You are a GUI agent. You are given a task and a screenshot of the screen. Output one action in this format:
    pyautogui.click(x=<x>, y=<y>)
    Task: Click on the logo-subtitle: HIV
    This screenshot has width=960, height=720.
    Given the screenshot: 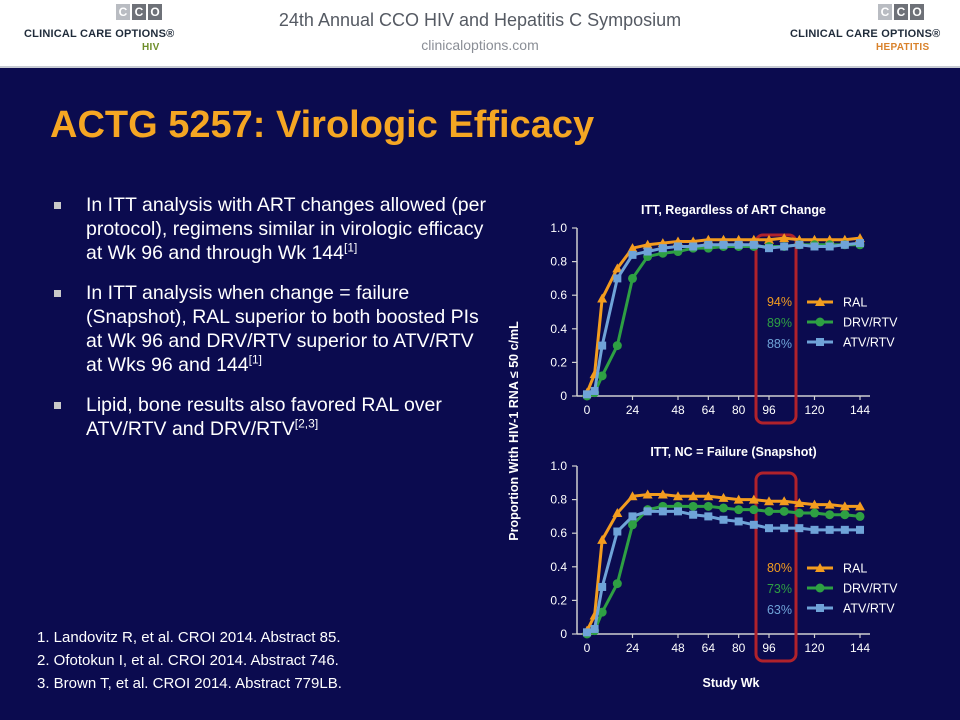 What is the action you would take?
    pyautogui.click(x=151, y=47)
    